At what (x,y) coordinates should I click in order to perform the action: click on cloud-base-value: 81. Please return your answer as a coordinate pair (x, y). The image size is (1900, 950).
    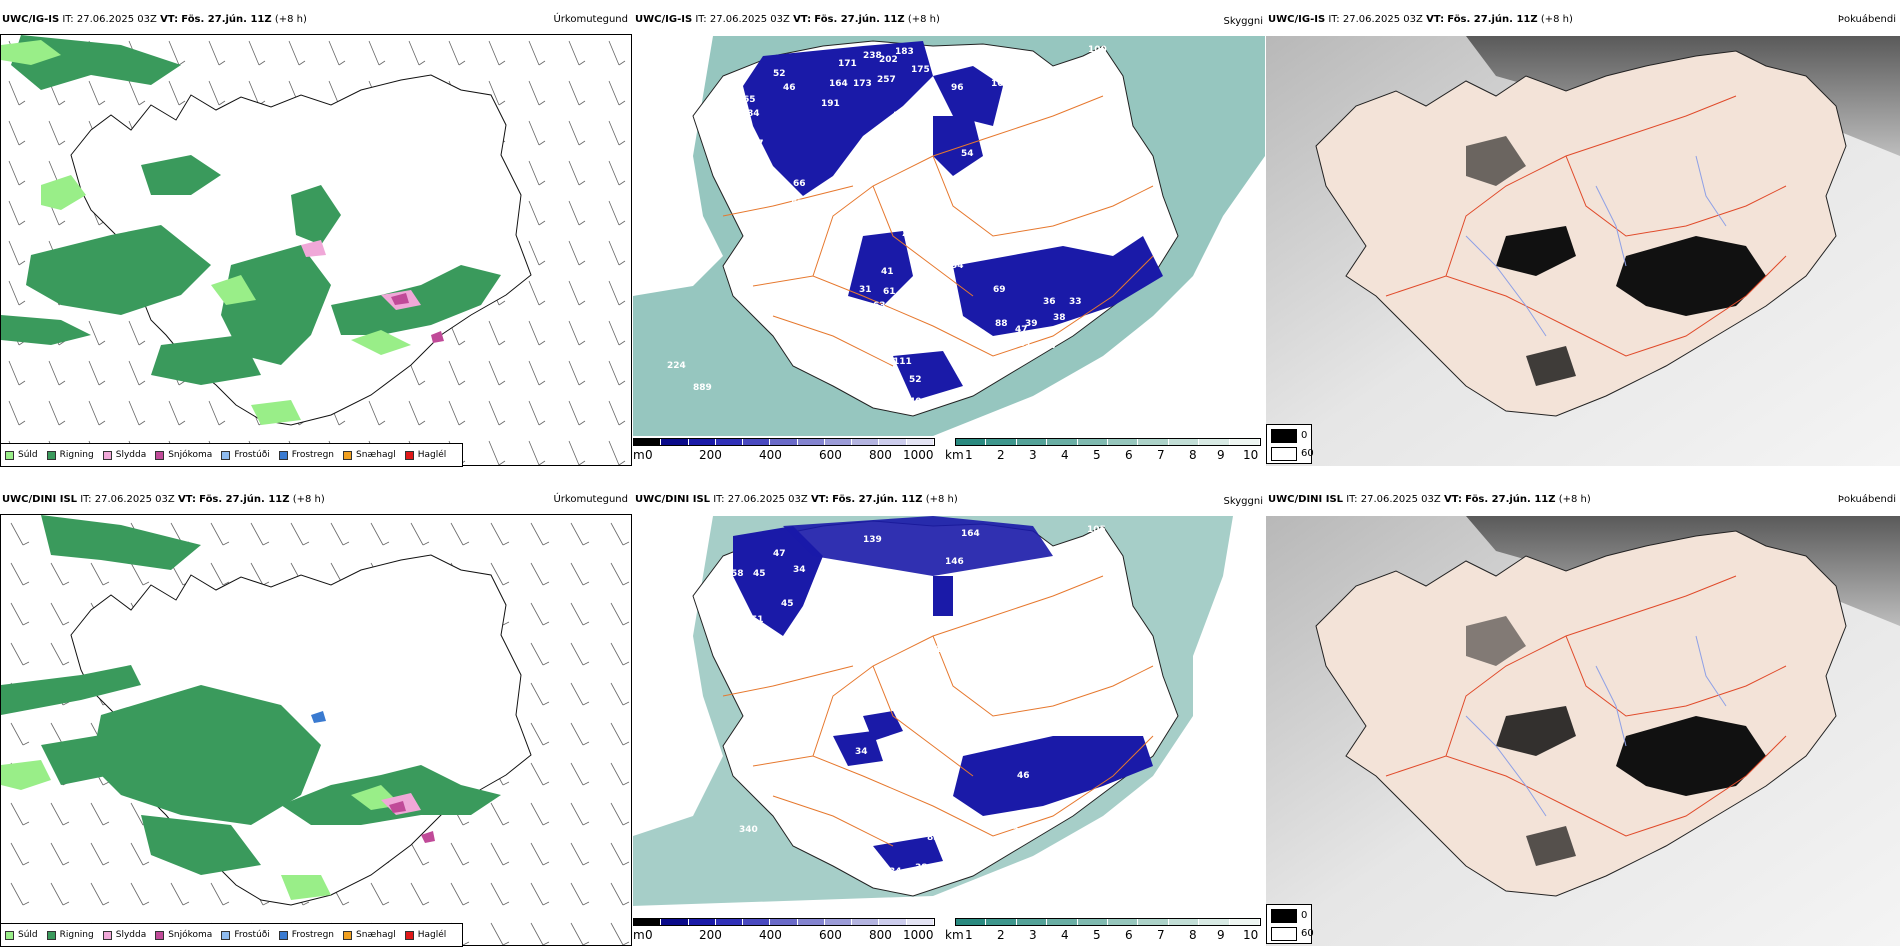
    Looking at the image, I should click on (723, 610).